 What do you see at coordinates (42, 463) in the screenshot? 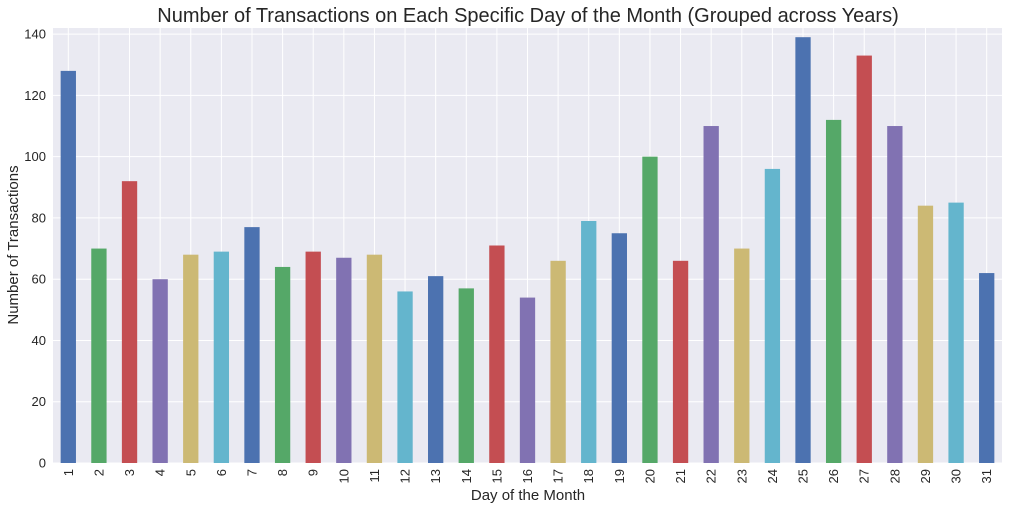
I see `y-tick-label: 0` at bounding box center [42, 463].